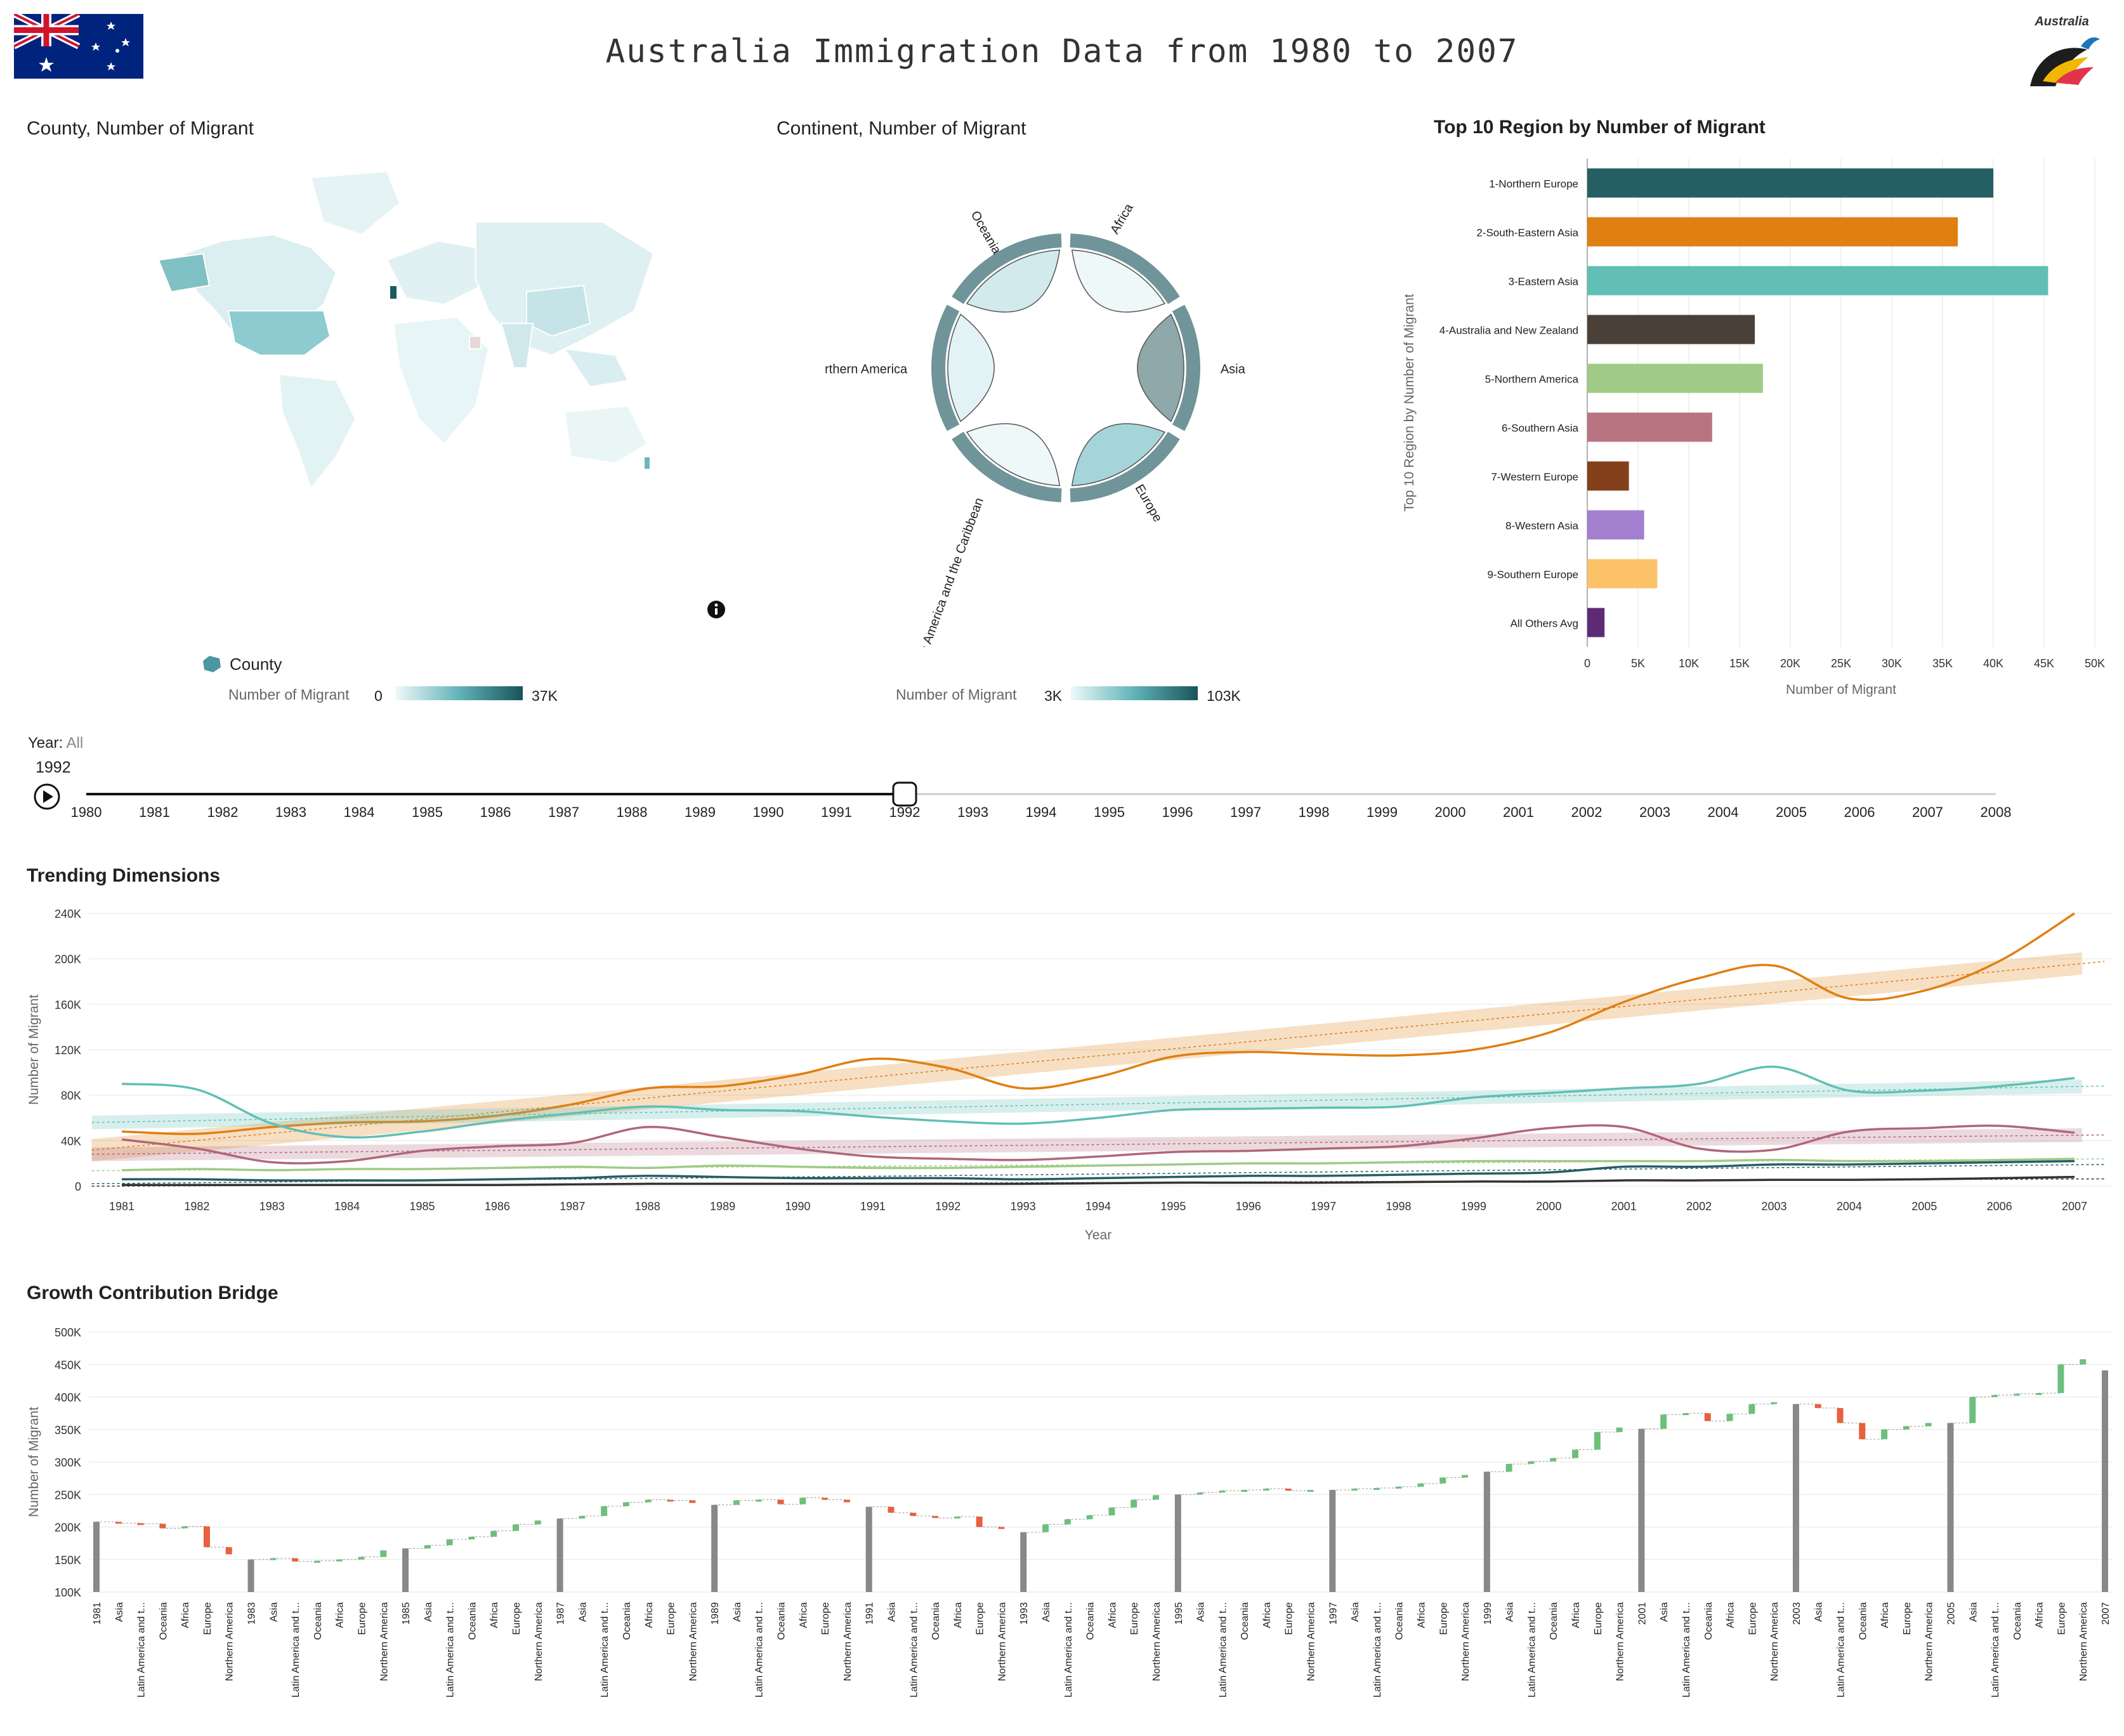 This screenshot has height=1736, width=2124. I want to click on bar-xtick-label: 5K, so click(1638, 664).